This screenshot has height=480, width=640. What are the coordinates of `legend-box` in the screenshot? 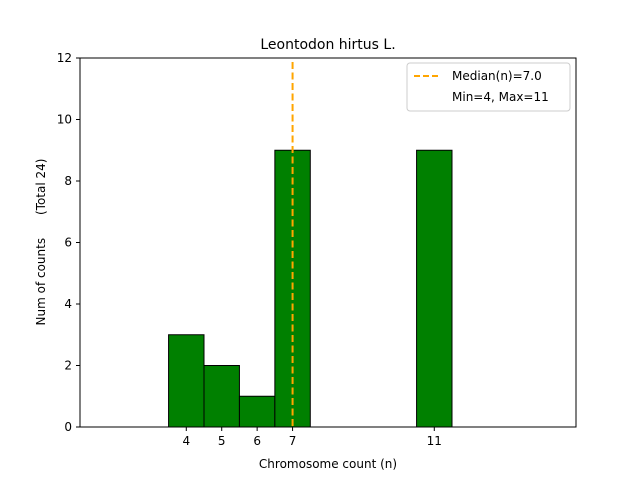 It's located at (488, 87).